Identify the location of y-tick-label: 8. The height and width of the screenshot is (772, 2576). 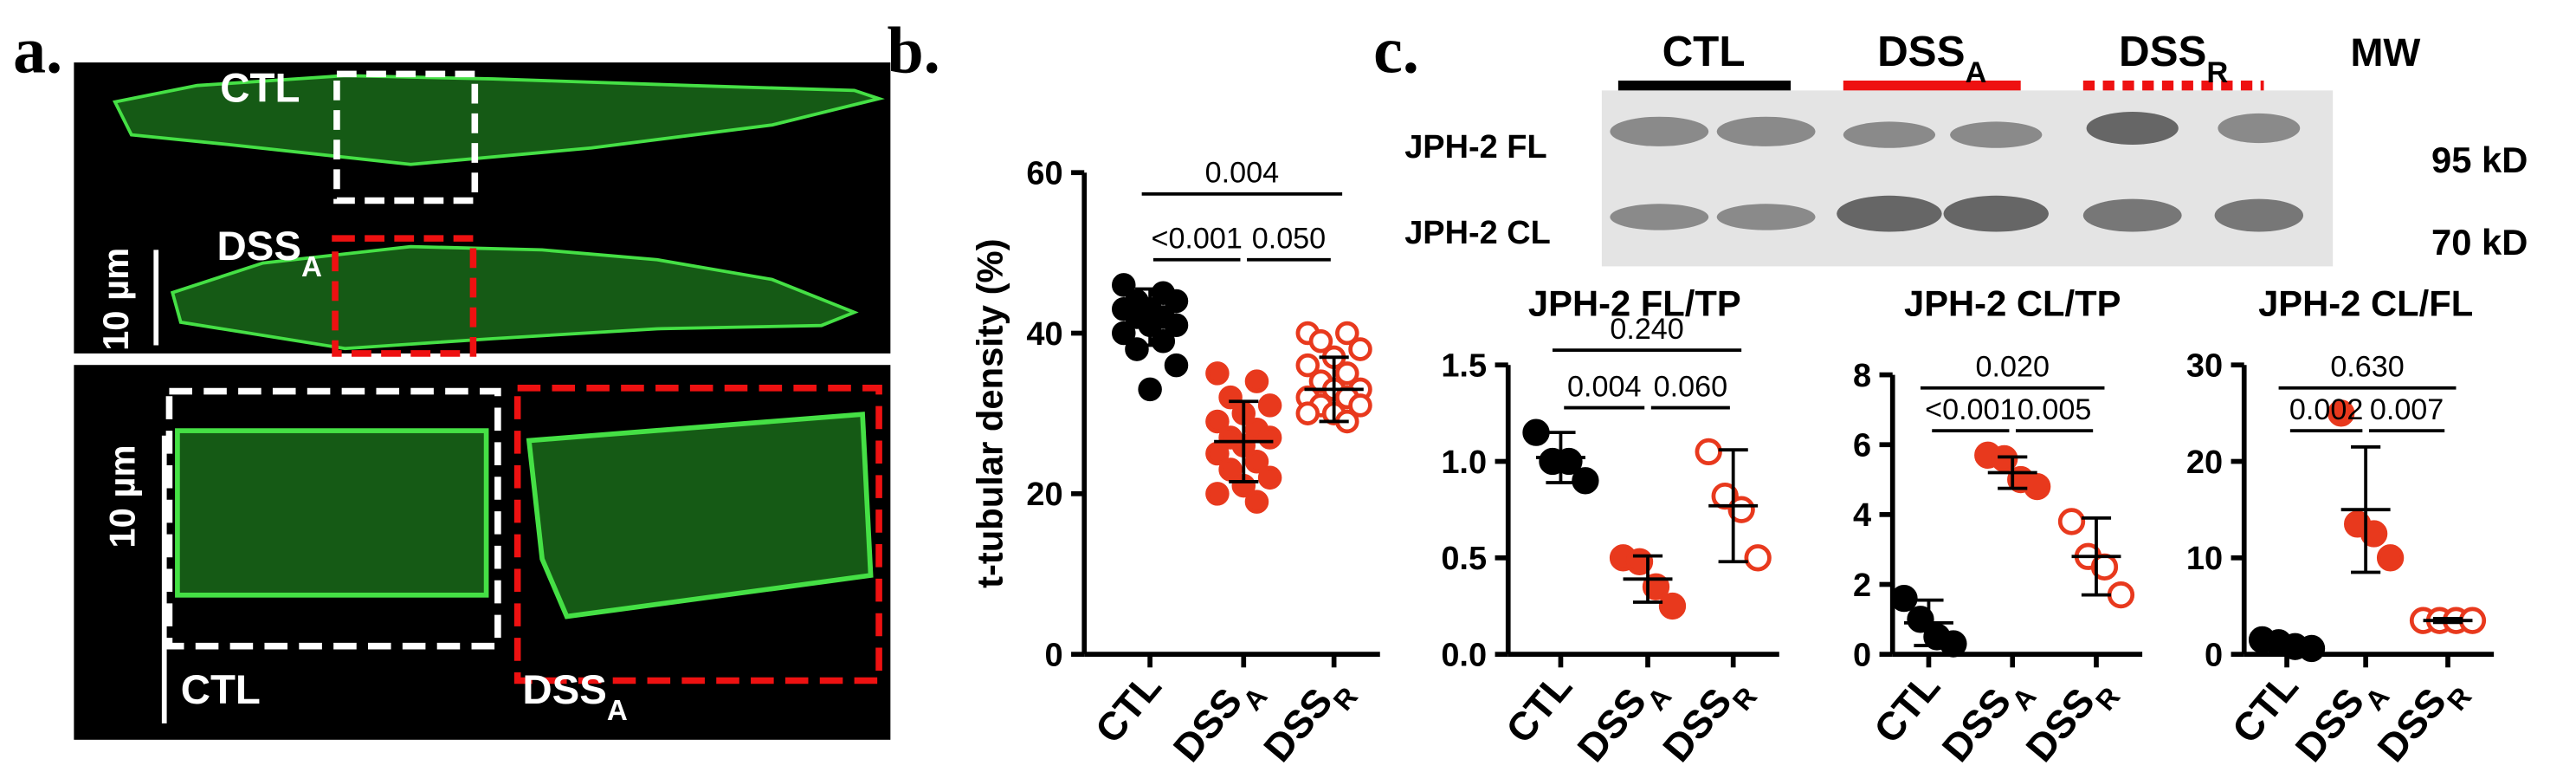
(1862, 376).